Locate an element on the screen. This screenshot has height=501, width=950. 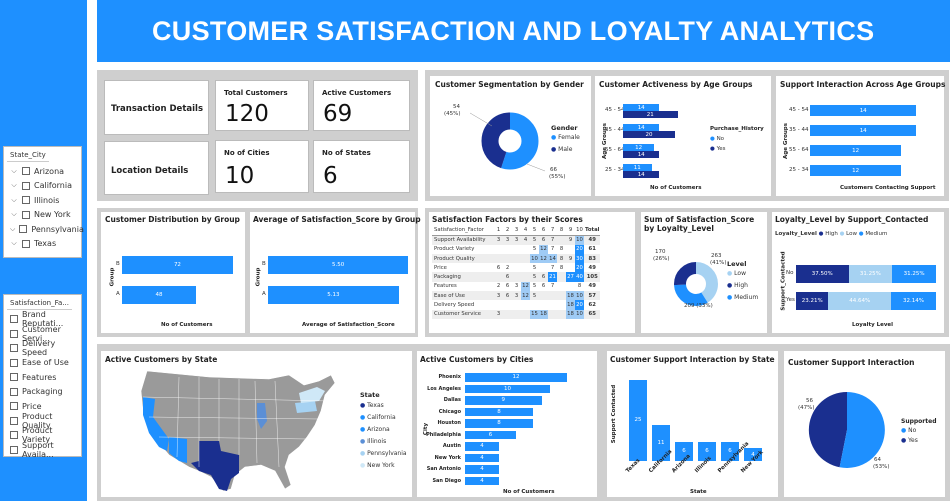
table-cell: 12 is located at coordinates (525, 296).